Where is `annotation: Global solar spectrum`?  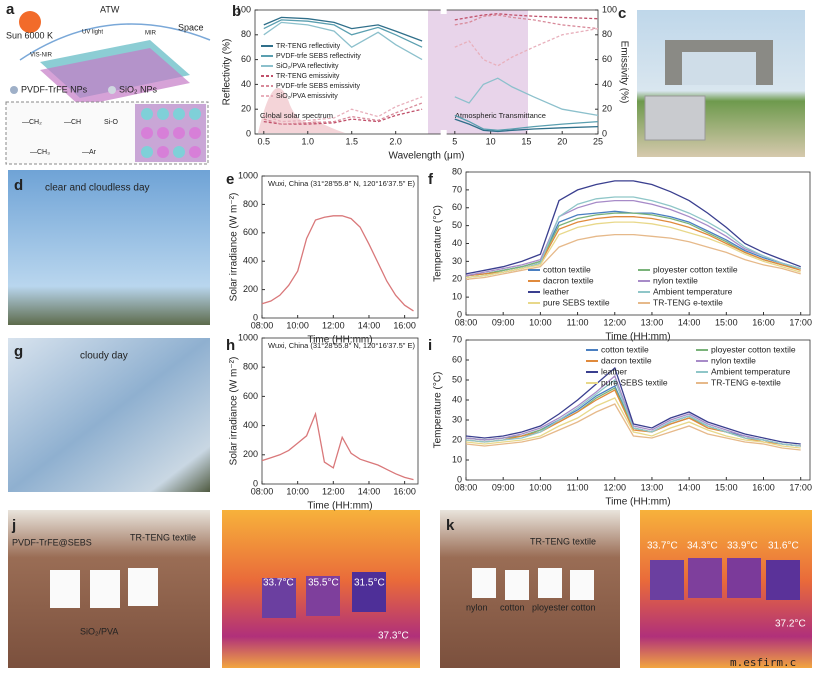 annotation: Global solar spectrum is located at coordinates (296, 115).